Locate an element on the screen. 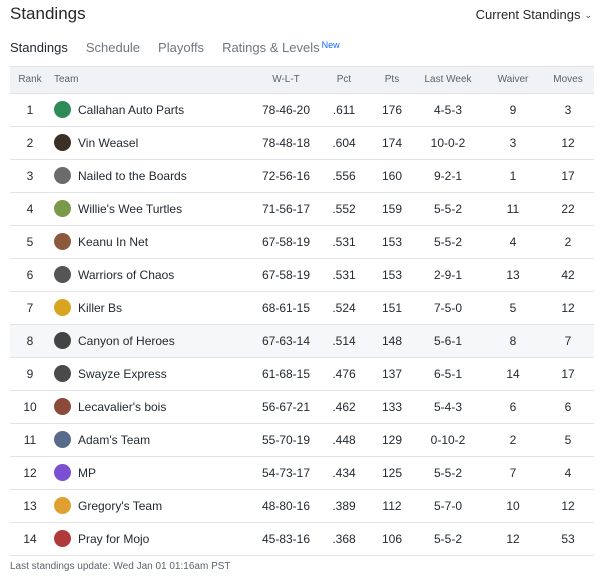 The width and height of the screenshot is (610, 584). team-name-link: Swayze Express is located at coordinates (122, 374).